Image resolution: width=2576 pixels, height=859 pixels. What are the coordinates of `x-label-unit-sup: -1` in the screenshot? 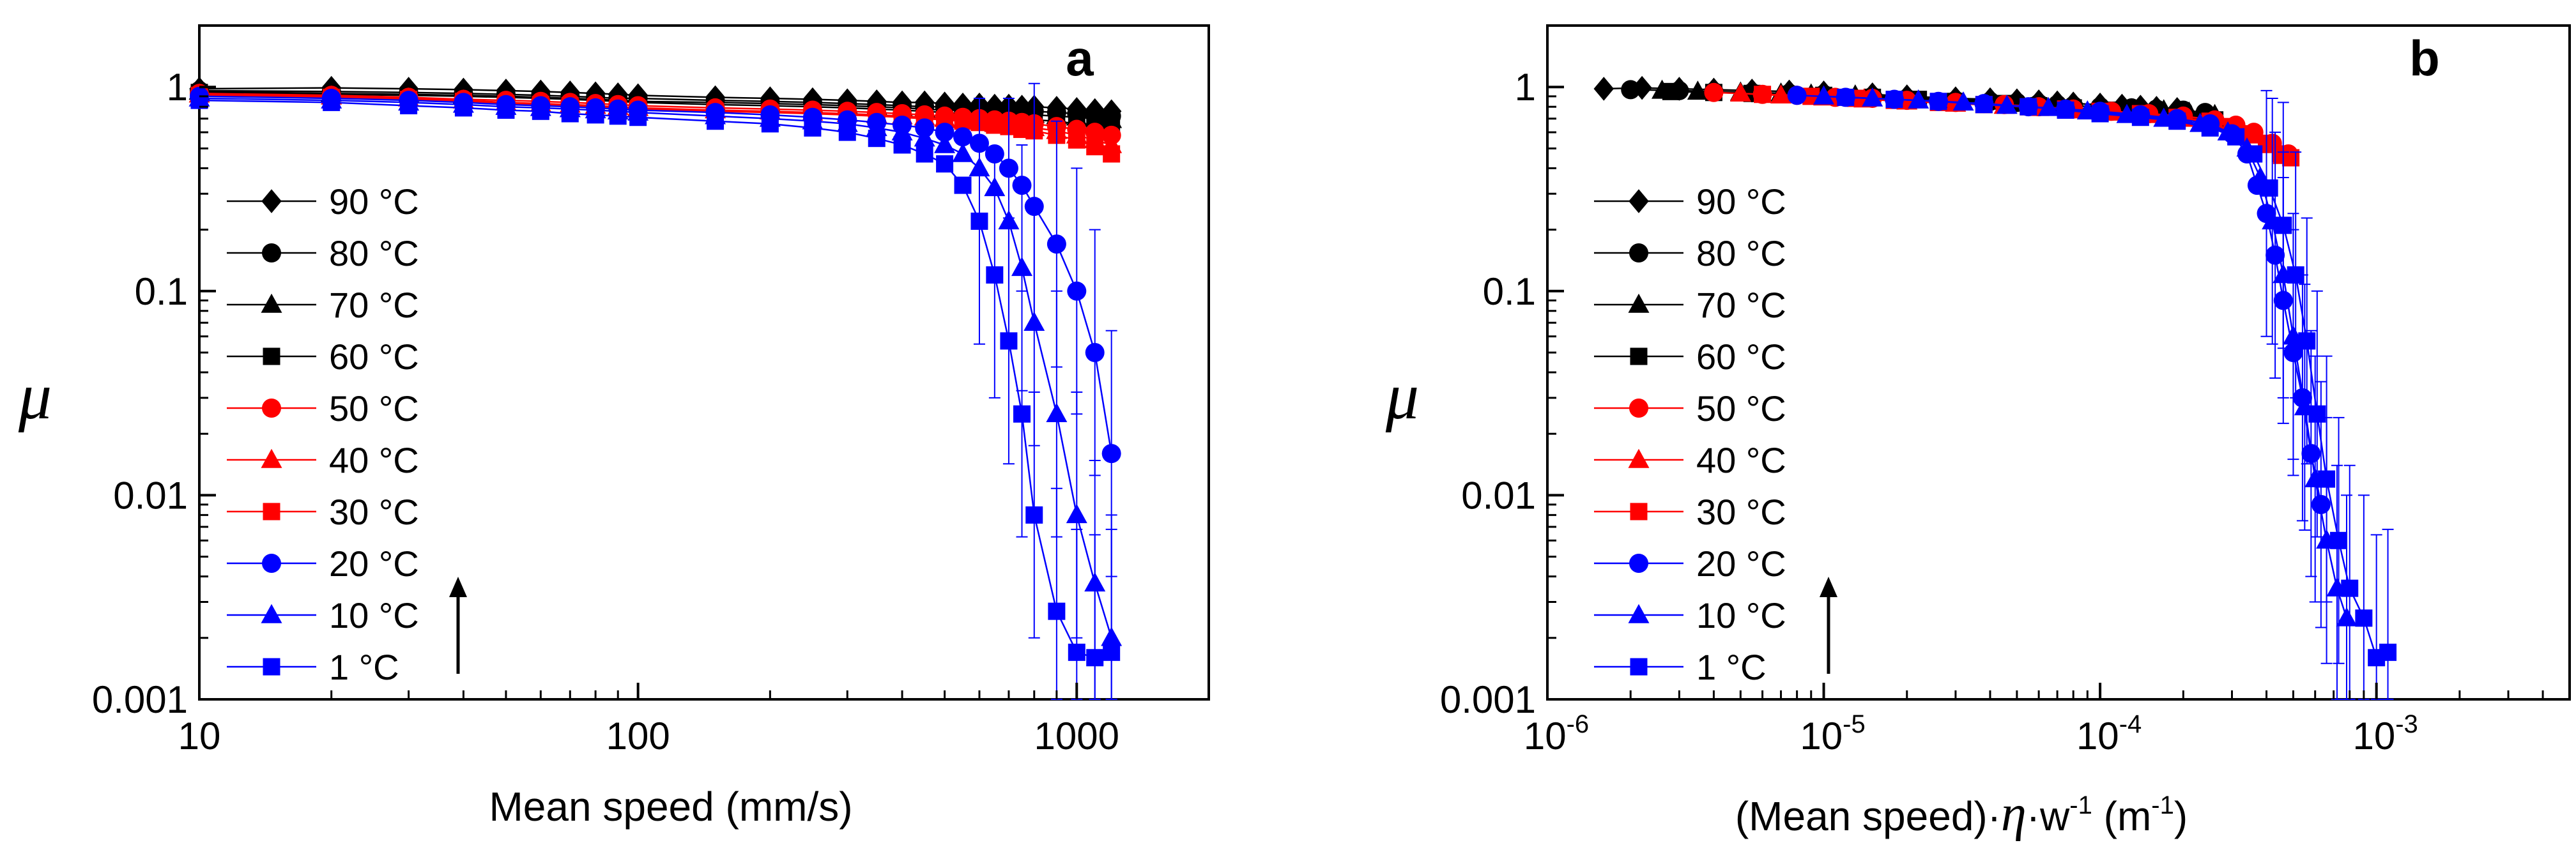 It's located at (2162, 805).